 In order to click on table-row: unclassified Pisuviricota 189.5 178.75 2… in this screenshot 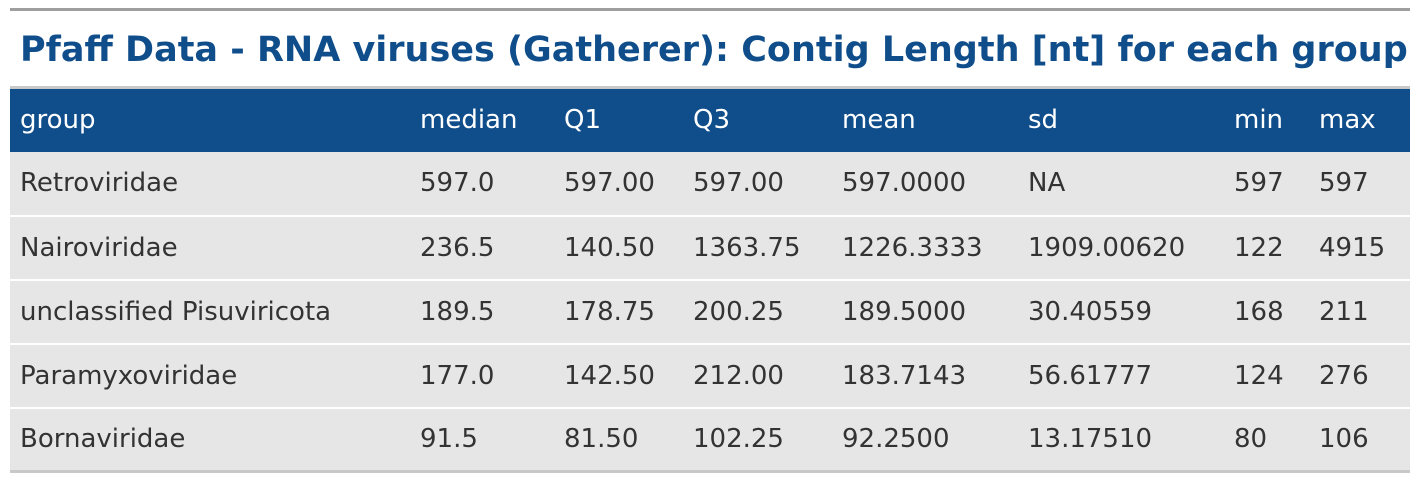, I will do `click(710, 311)`.